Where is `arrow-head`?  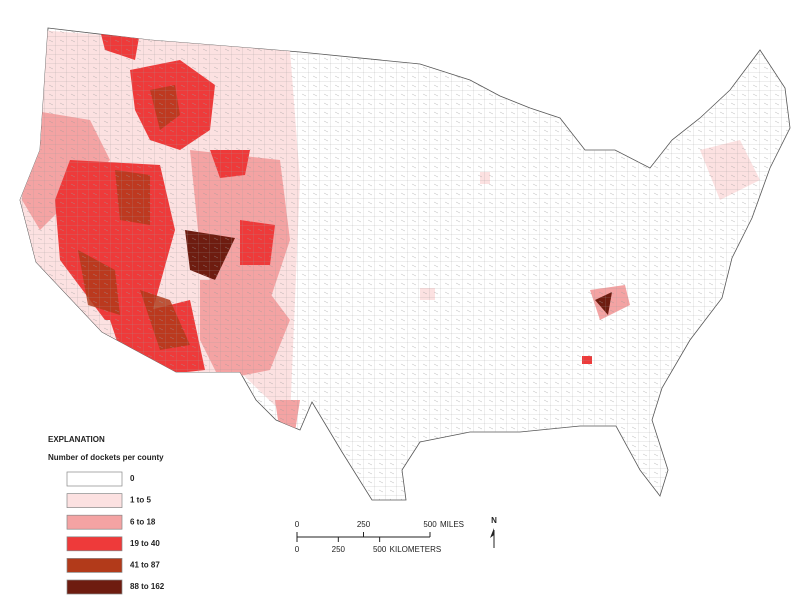 arrow-head is located at coordinates (492, 533).